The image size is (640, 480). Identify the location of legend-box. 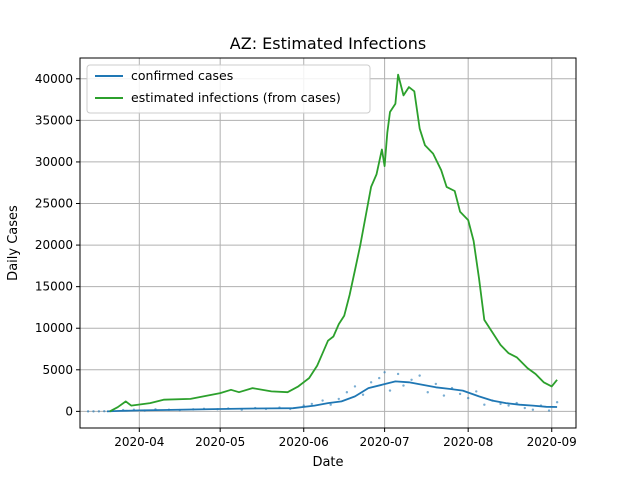
(228, 89).